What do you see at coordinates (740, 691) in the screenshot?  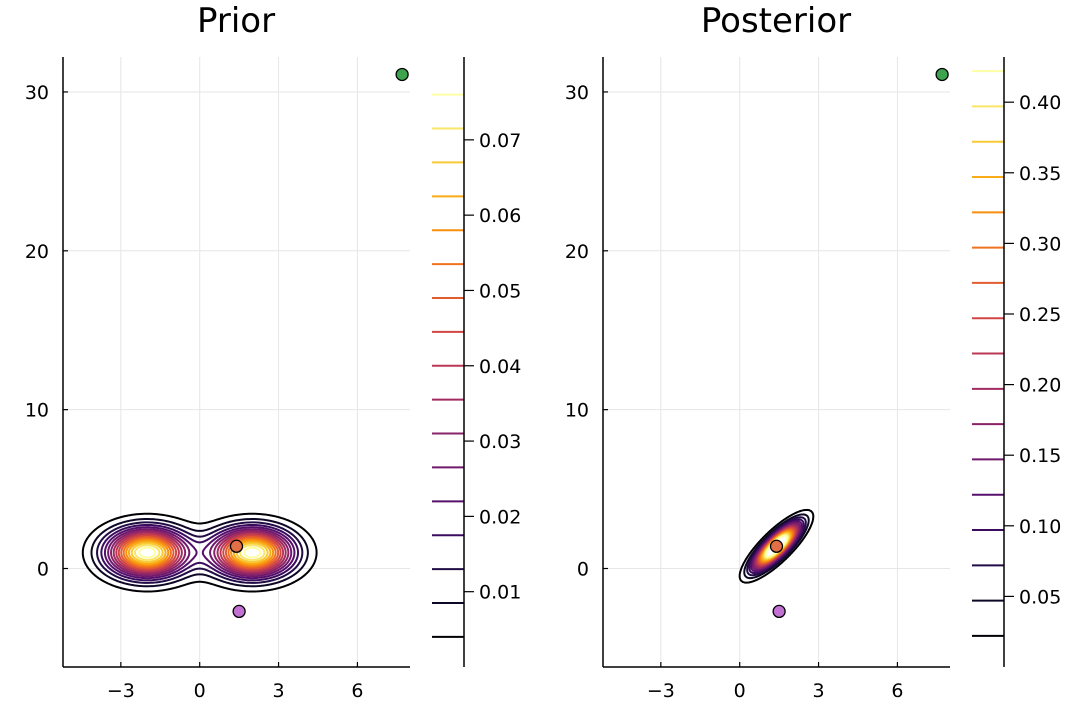 I see `posterior-x-tick-label: 0` at bounding box center [740, 691].